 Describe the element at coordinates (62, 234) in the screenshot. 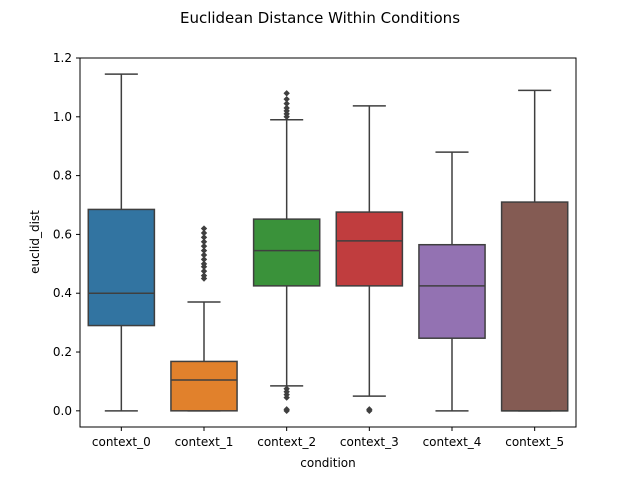

I see `y-tick-label: 0.6` at that location.